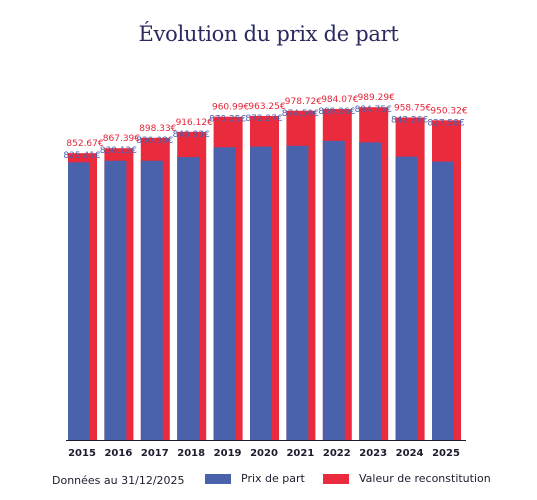 The image size is (537, 500). I want to click on x-tick-label-2024: 2024, so click(410, 453).